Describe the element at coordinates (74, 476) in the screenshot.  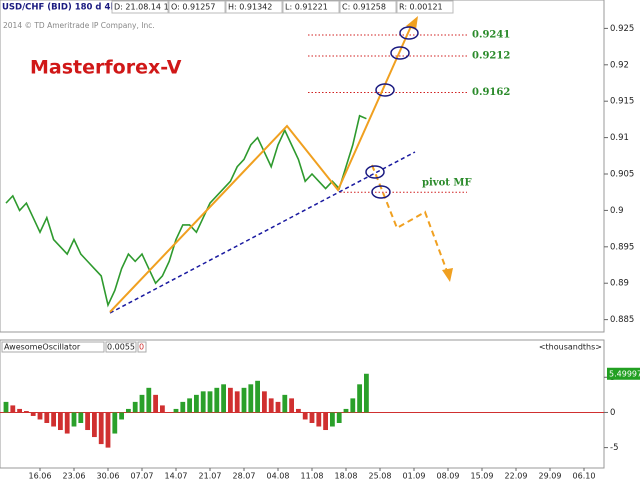
I see `x-tick-label: 23.06` at that location.